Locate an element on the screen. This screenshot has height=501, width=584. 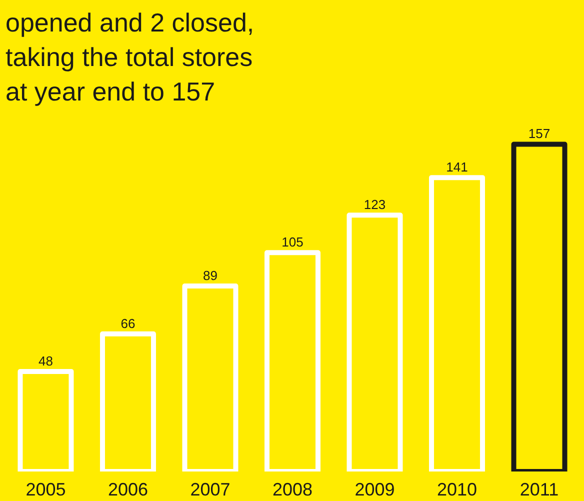
data-label: 123 is located at coordinates (375, 204).